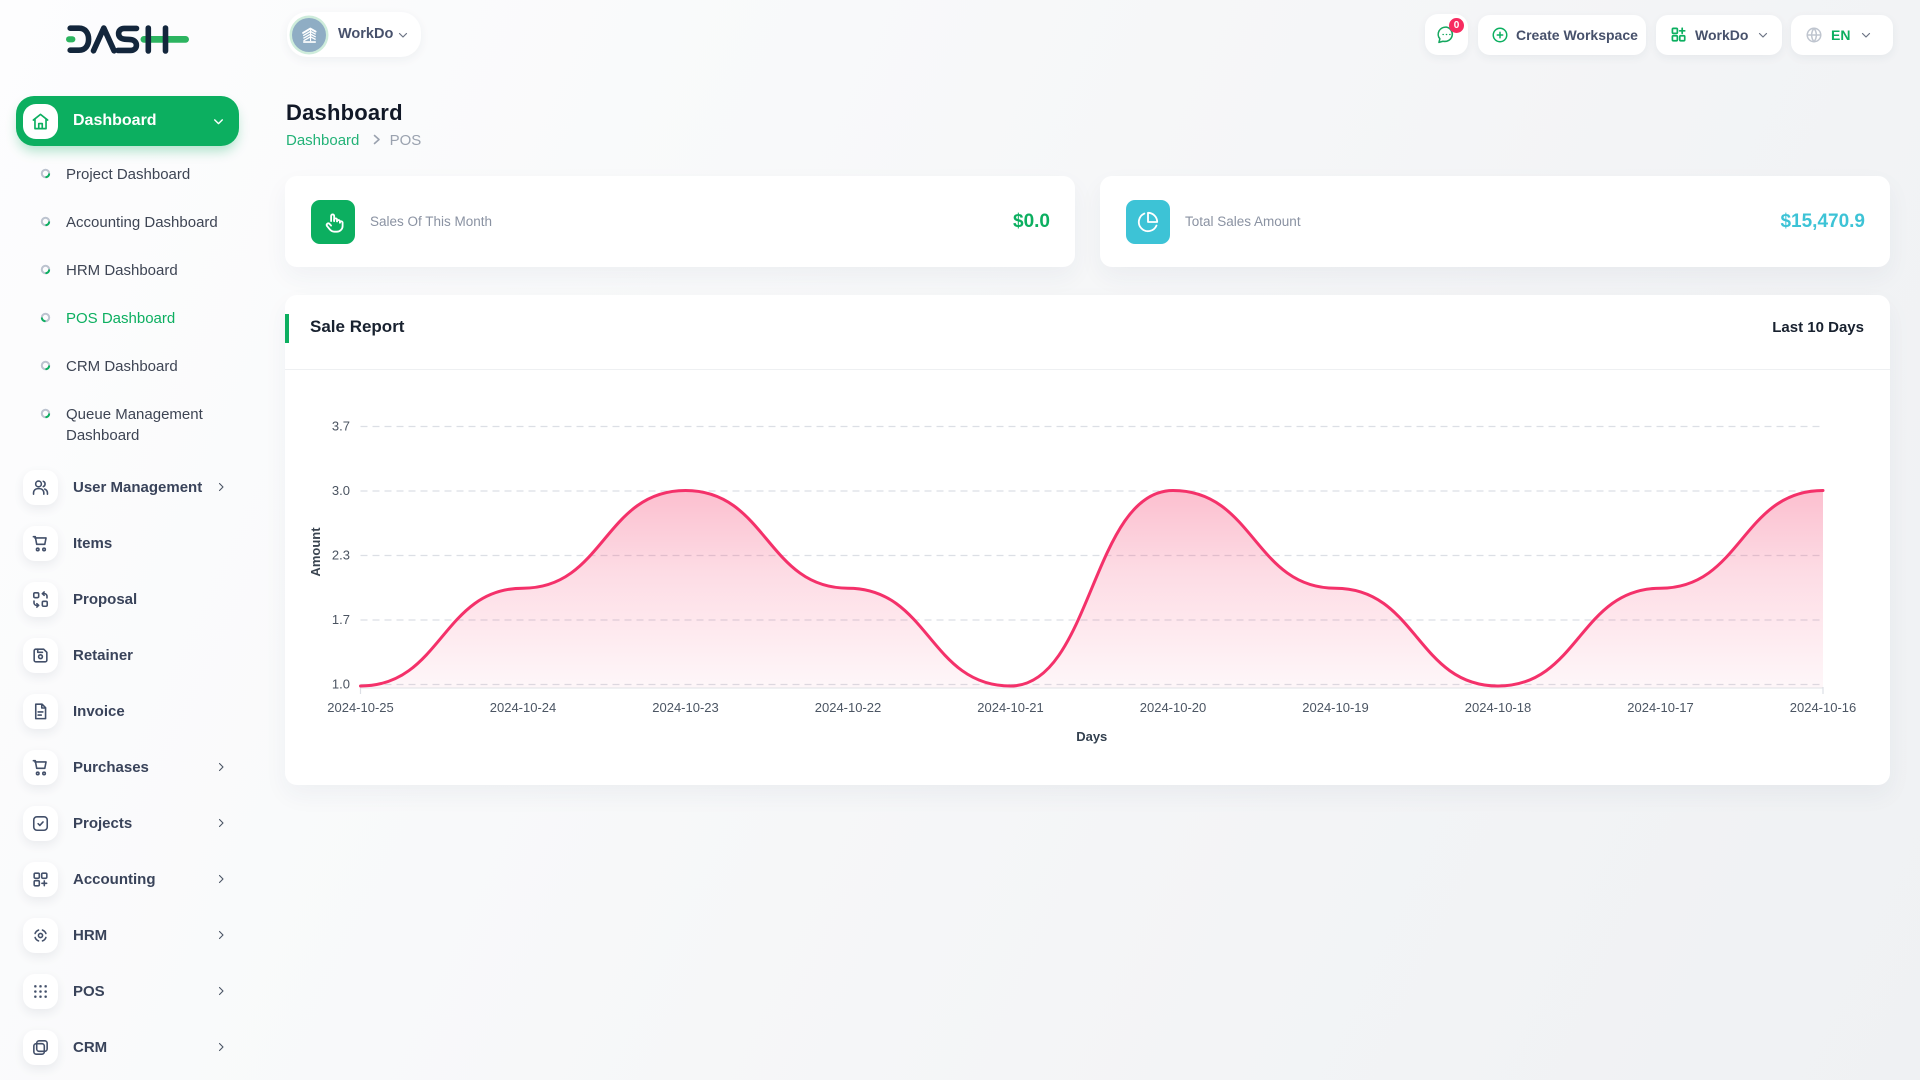 The image size is (1920, 1080). Describe the element at coordinates (1335, 707) in the screenshot. I see `svg-text: 2024-10-19` at that location.